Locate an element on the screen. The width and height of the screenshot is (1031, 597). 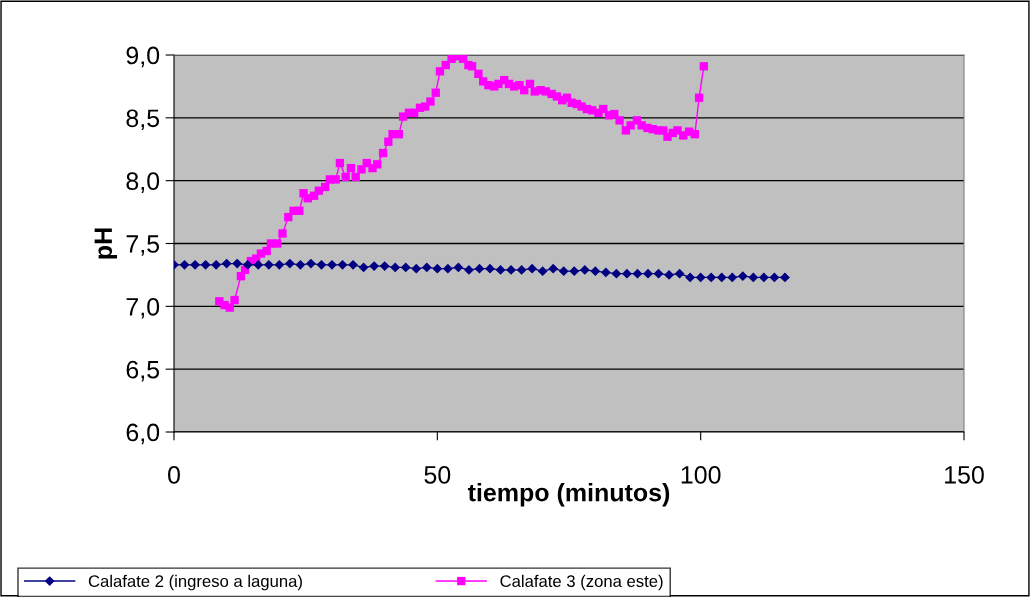
y-tick-label: 6,5 is located at coordinates (143, 371).